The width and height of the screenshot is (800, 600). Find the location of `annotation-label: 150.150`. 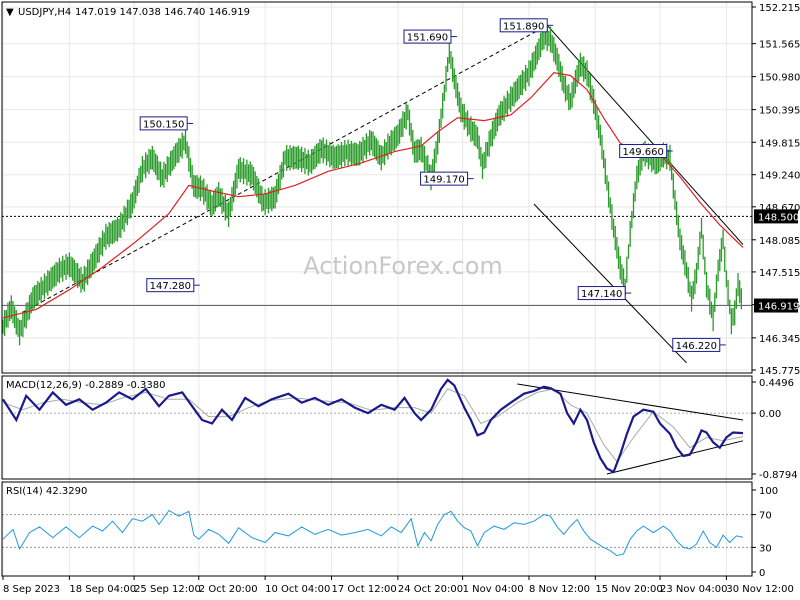

annotation-label: 150.150 is located at coordinates (163, 124).